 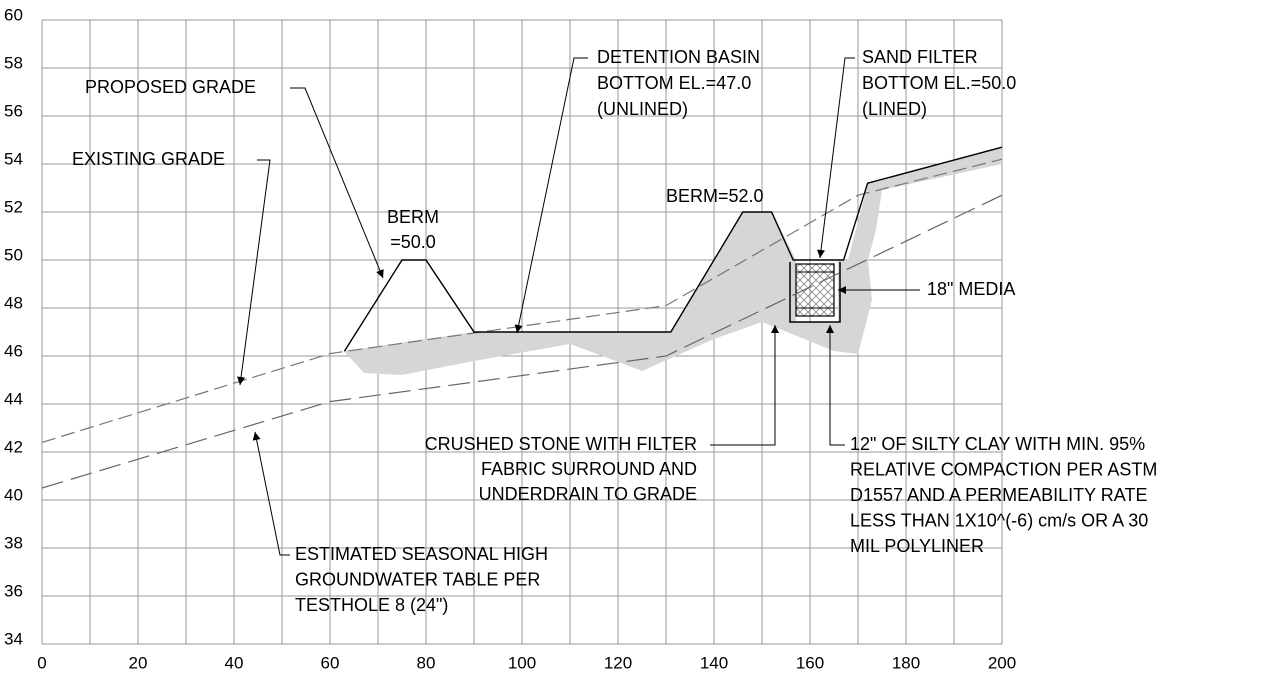 What do you see at coordinates (678, 57) in the screenshot?
I see `annotation-text: DETENTION BASIN` at bounding box center [678, 57].